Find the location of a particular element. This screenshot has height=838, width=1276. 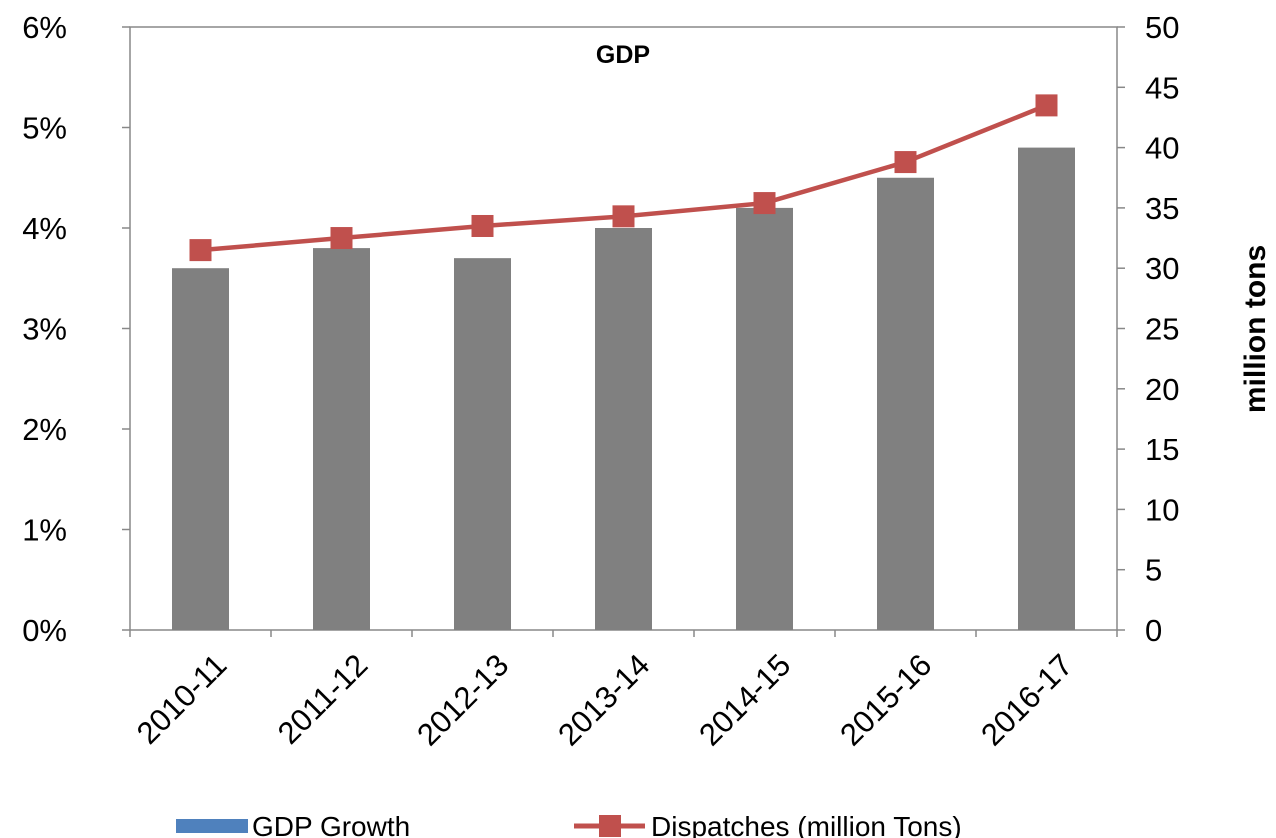

line-layer is located at coordinates (623, 178).